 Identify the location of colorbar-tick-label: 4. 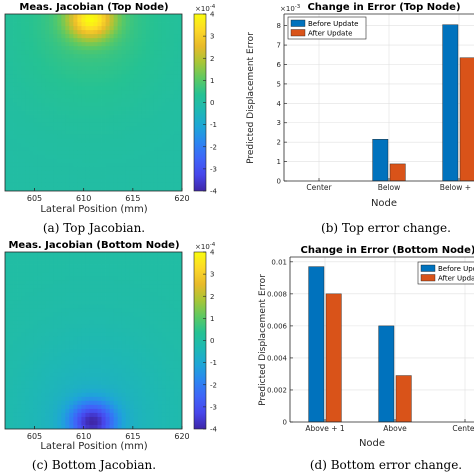
(212, 15).